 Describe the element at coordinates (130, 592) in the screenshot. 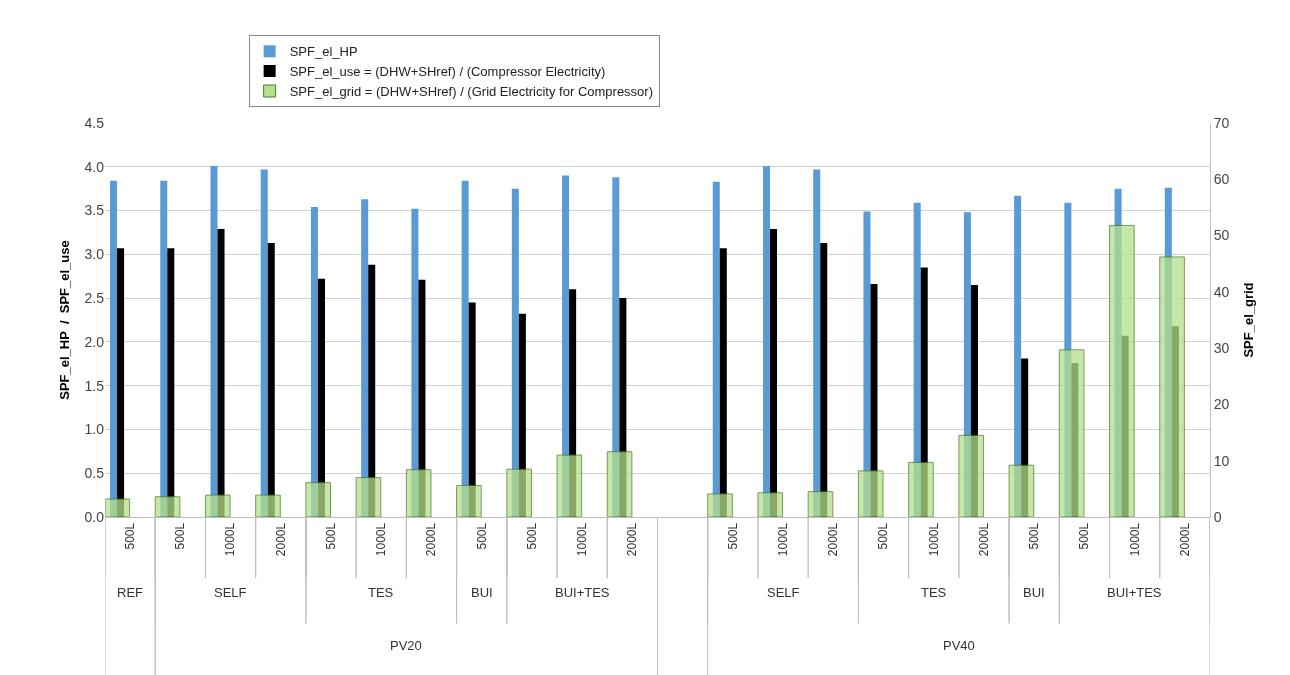

I see `text: REF` at that location.